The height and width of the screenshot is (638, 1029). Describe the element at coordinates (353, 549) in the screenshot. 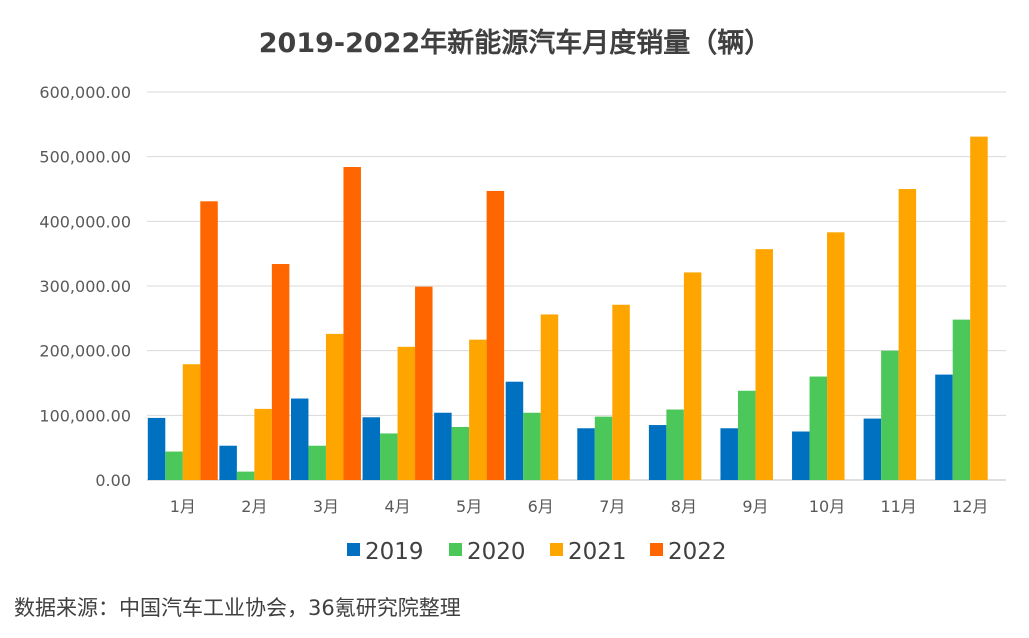

I see `legend-swatch-2019` at that location.